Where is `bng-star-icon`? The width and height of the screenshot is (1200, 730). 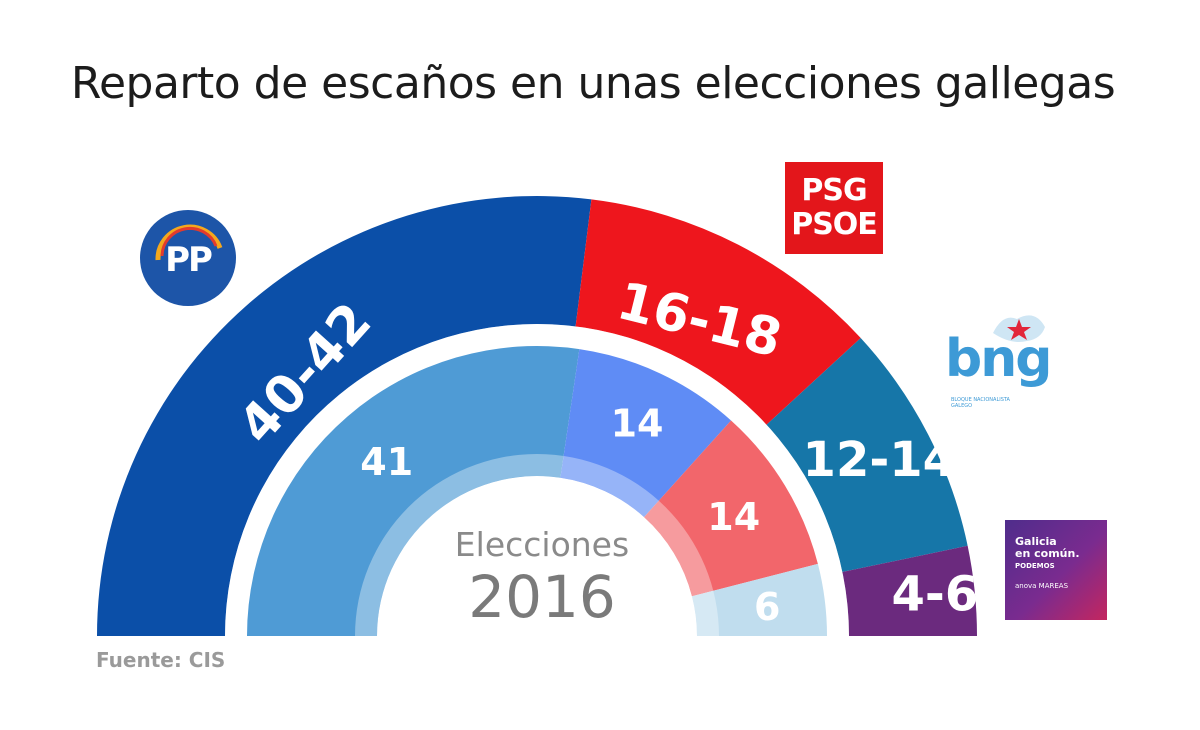 bng-star-icon is located at coordinates (1019, 328).